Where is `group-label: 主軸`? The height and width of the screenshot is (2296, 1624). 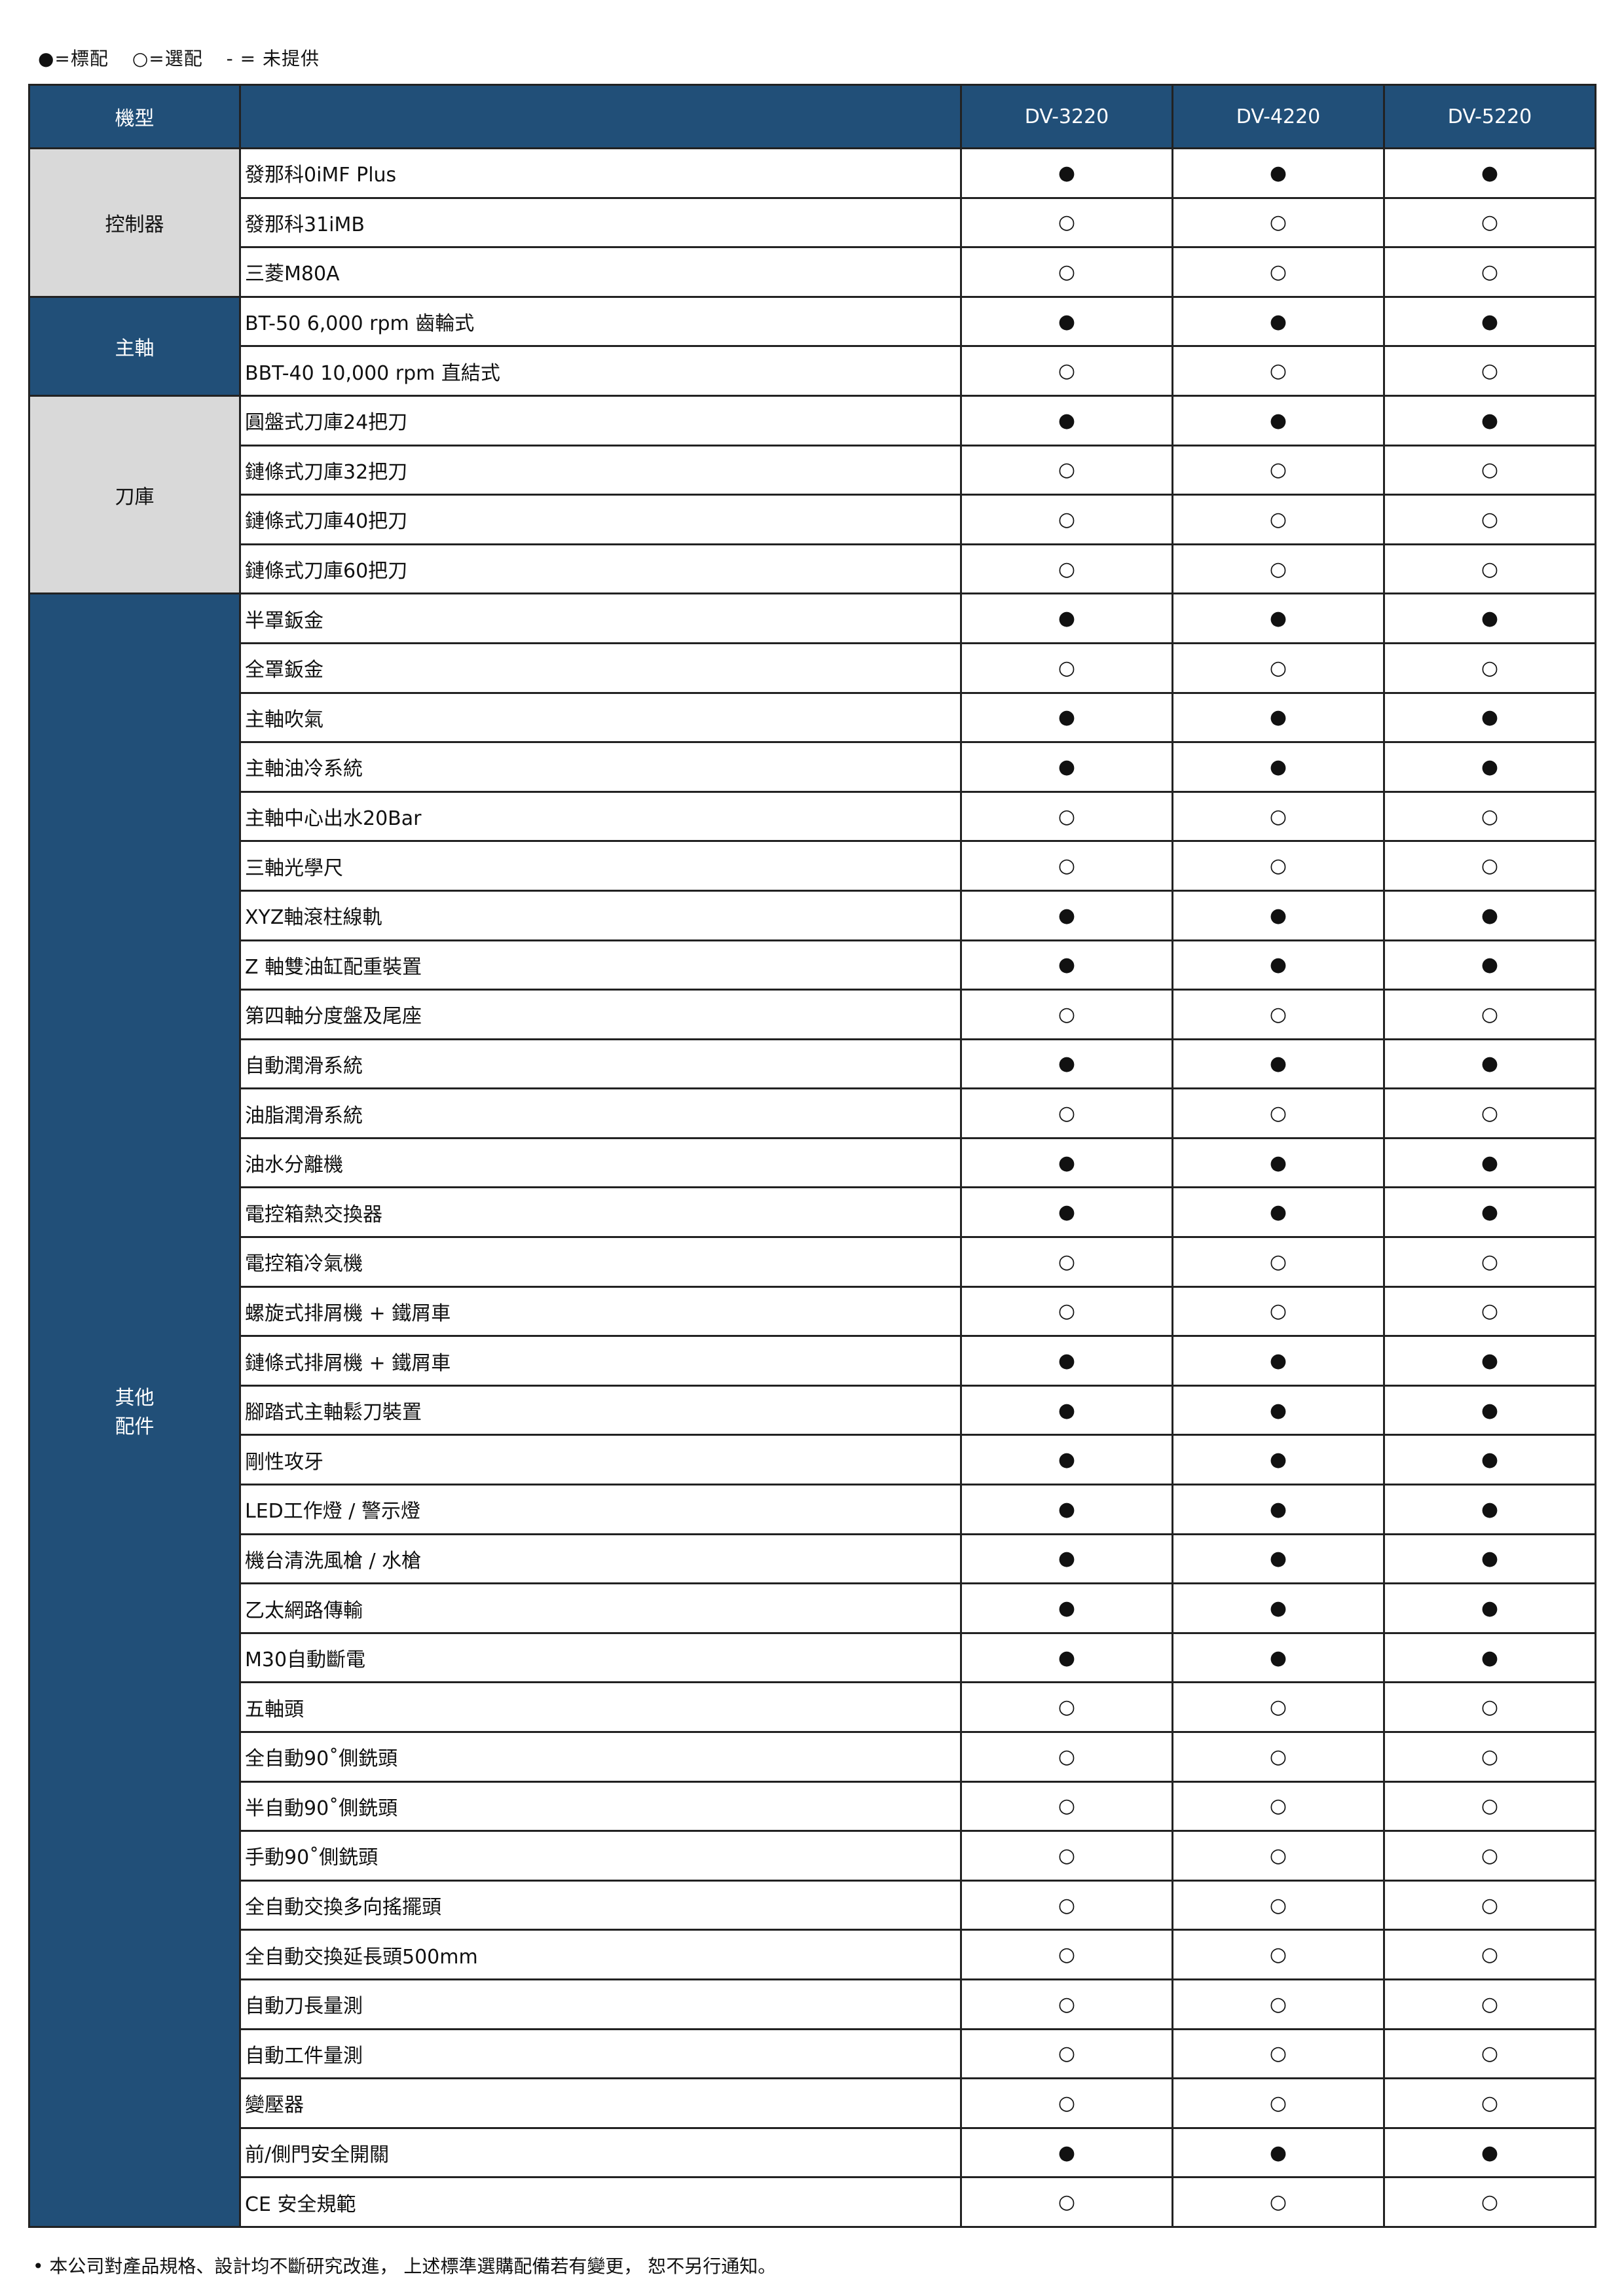 group-label: 主軸 is located at coordinates (134, 346).